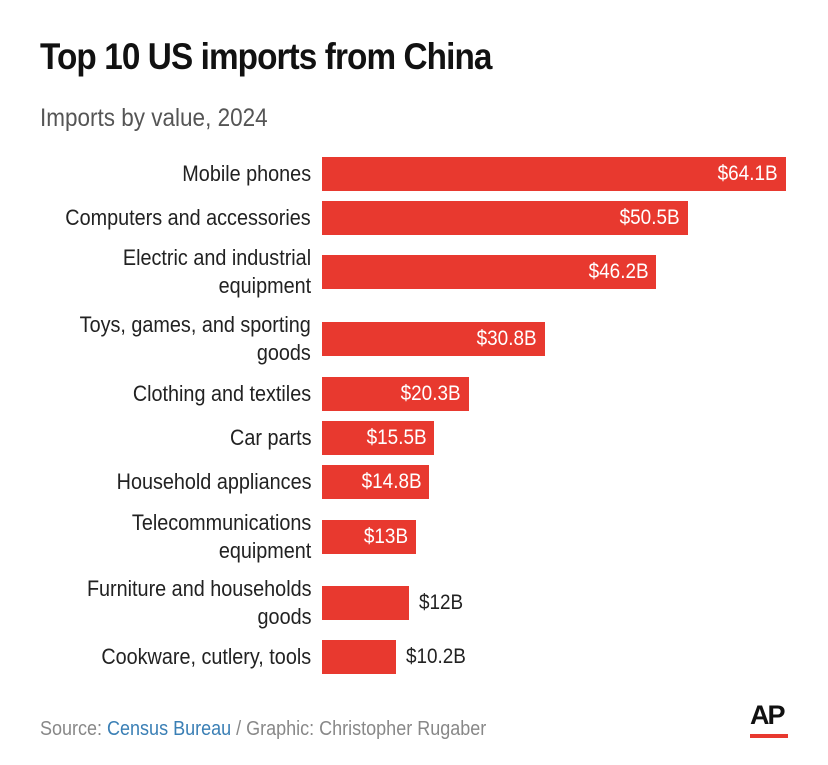 The width and height of the screenshot is (828, 765). Describe the element at coordinates (386, 536) in the screenshot. I see `data-label: $13B` at that location.